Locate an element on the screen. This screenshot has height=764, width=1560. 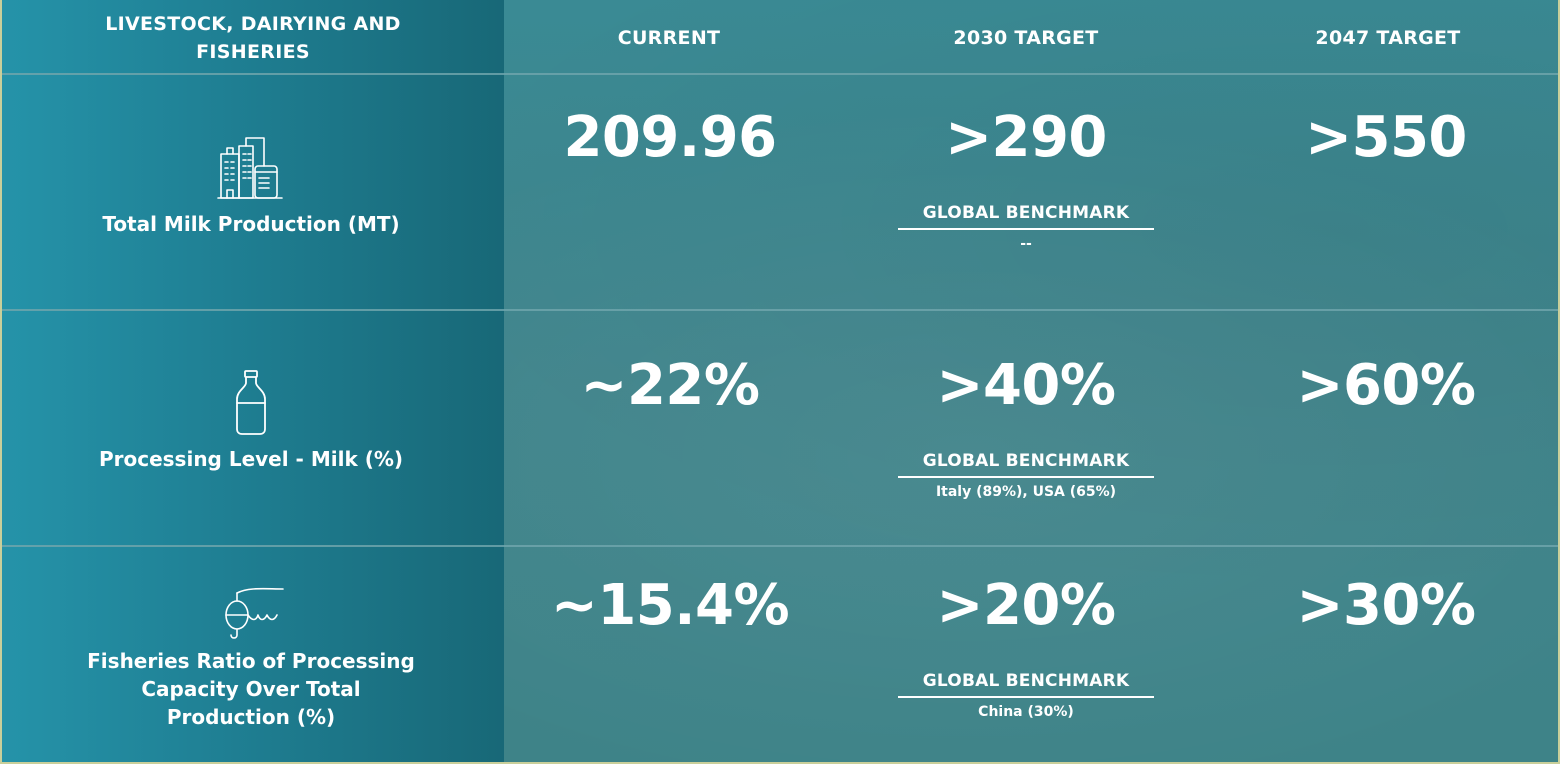
target-2047-value: >550 is located at coordinates (1386, 137).